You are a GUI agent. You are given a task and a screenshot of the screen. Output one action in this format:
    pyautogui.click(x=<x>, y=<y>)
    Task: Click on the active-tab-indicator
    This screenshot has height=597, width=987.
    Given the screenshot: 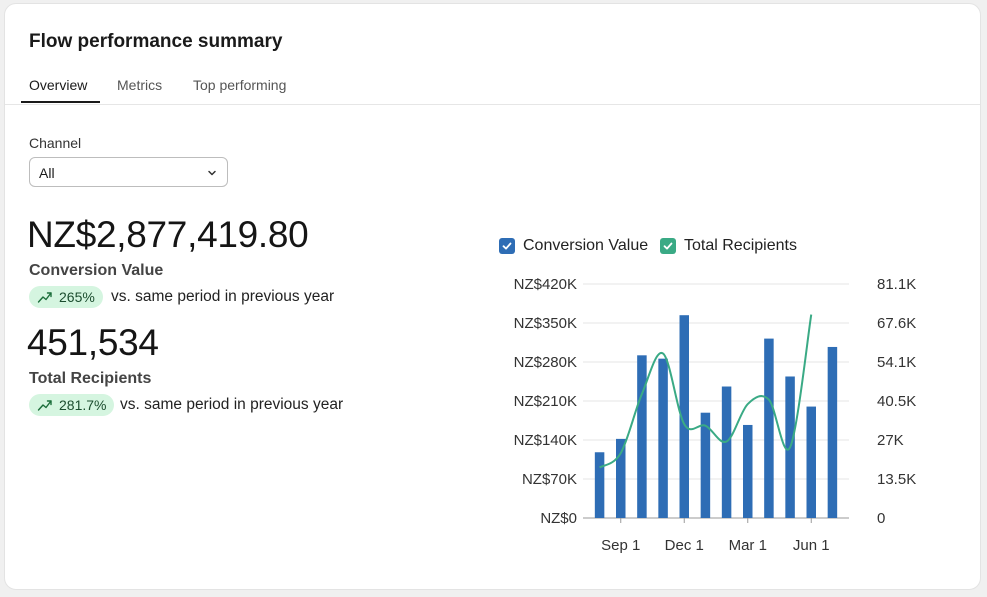 What is the action you would take?
    pyautogui.click(x=60, y=102)
    